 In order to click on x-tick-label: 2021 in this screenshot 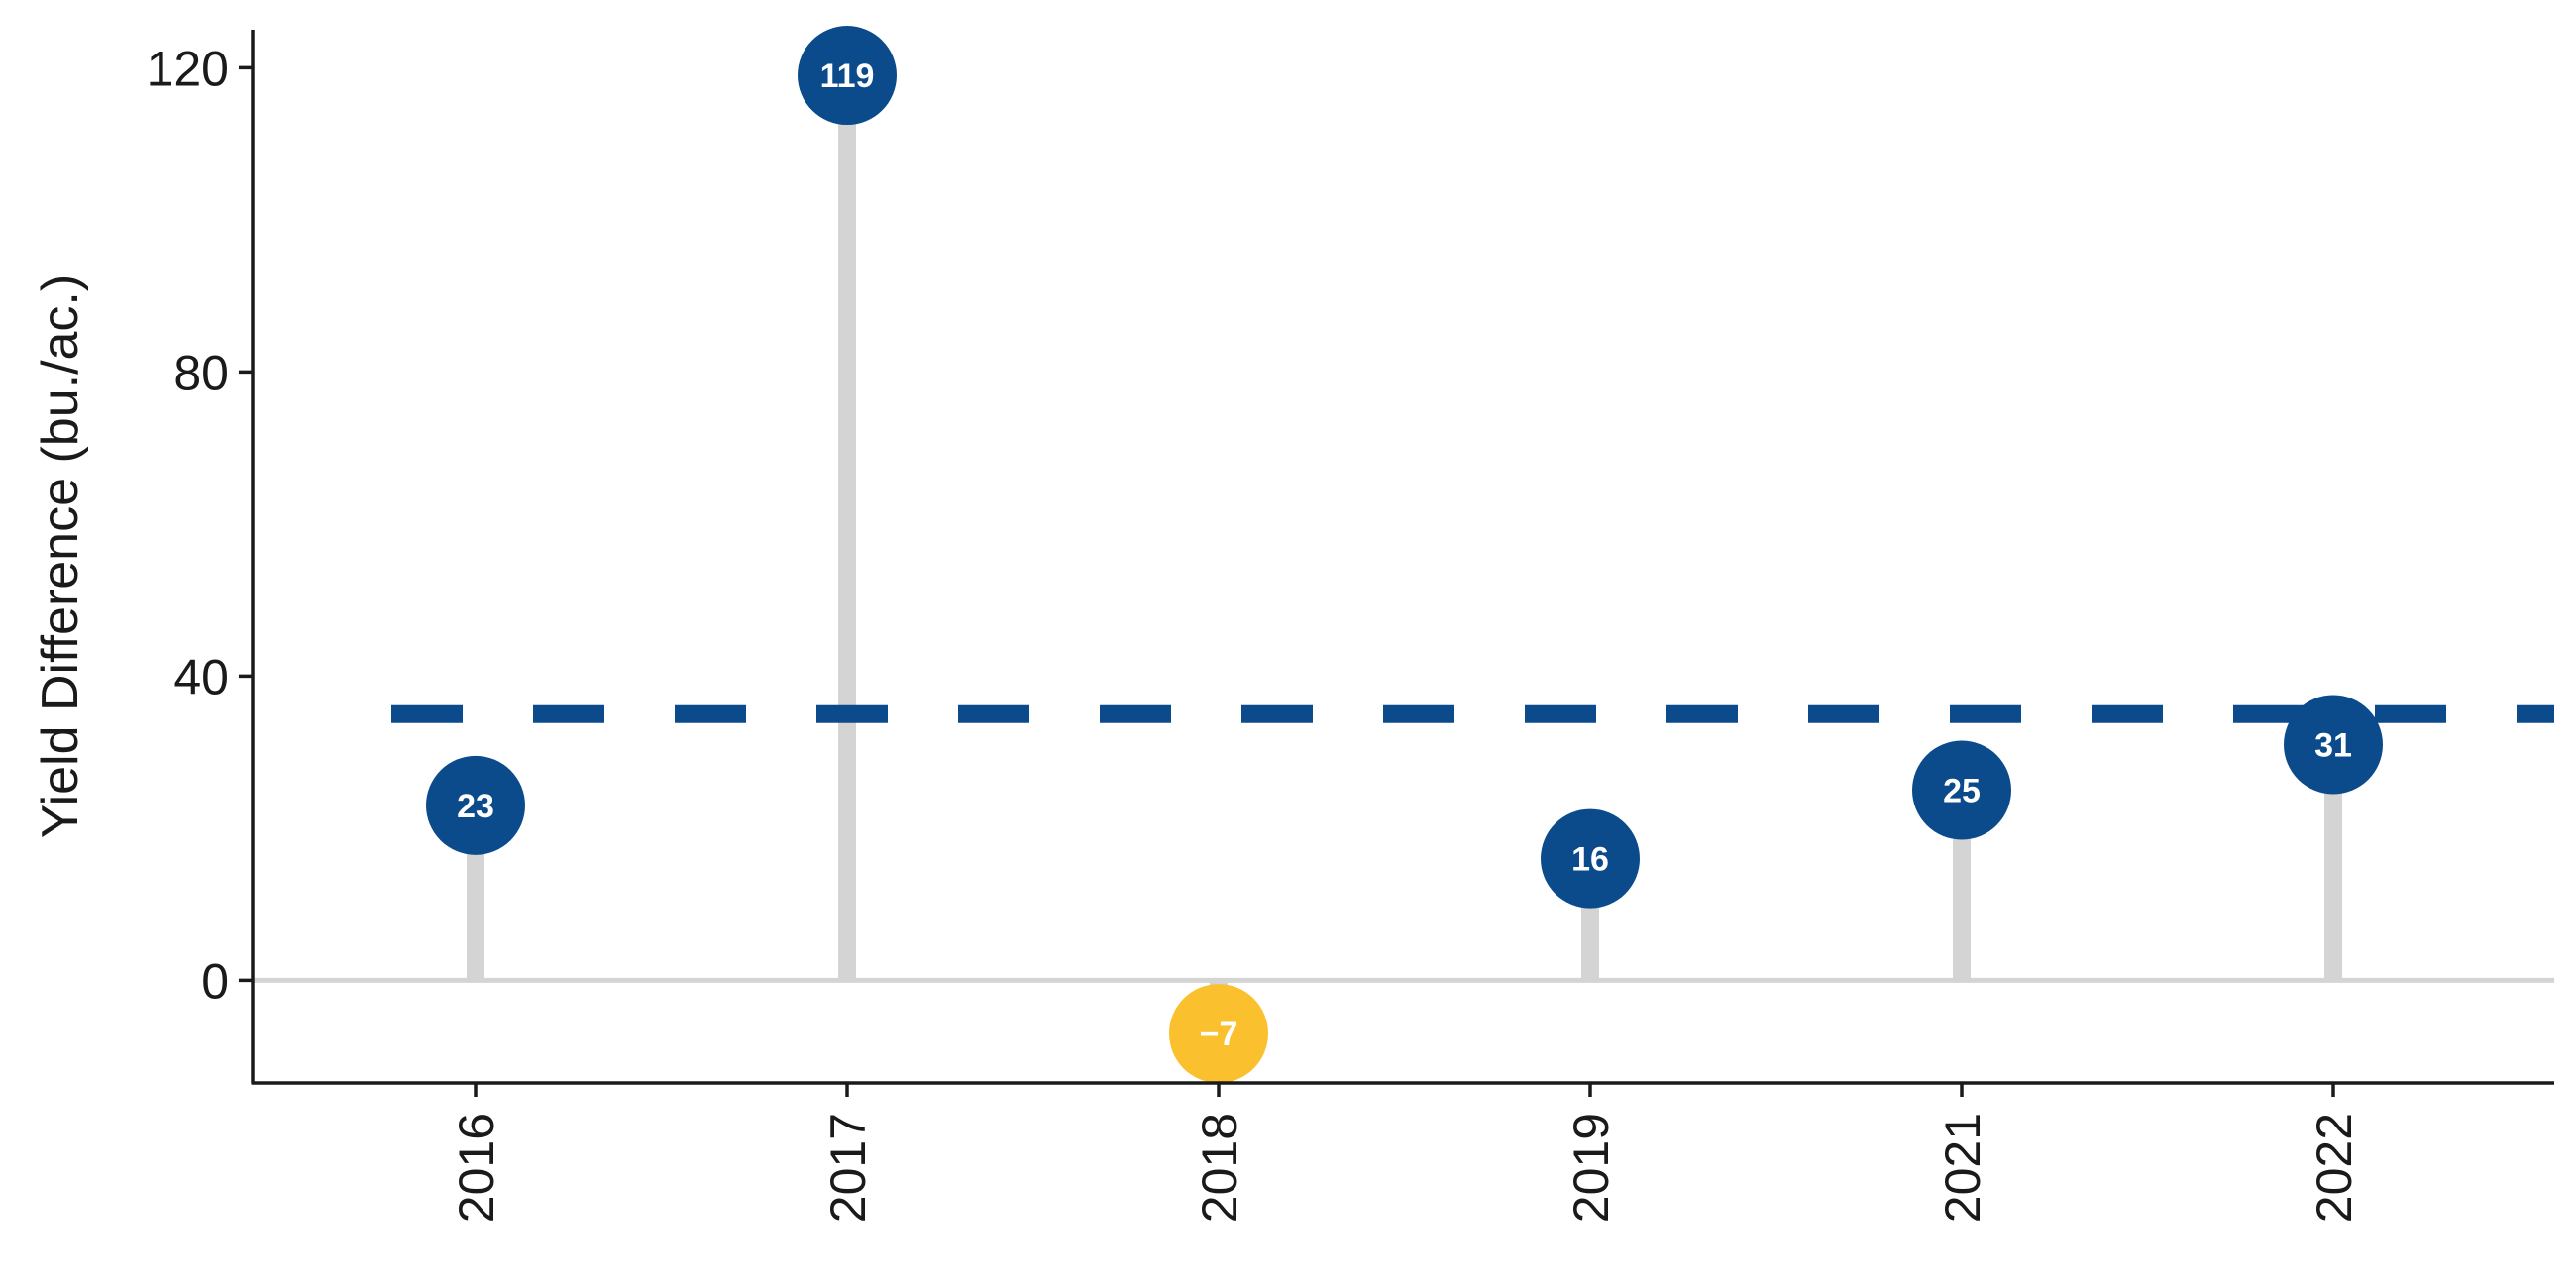, I will do `click(1962, 1168)`.